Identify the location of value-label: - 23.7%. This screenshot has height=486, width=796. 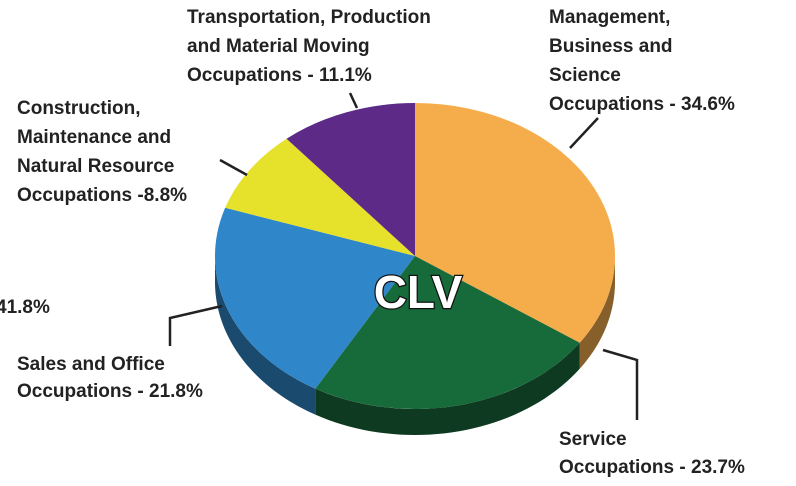
(712, 467).